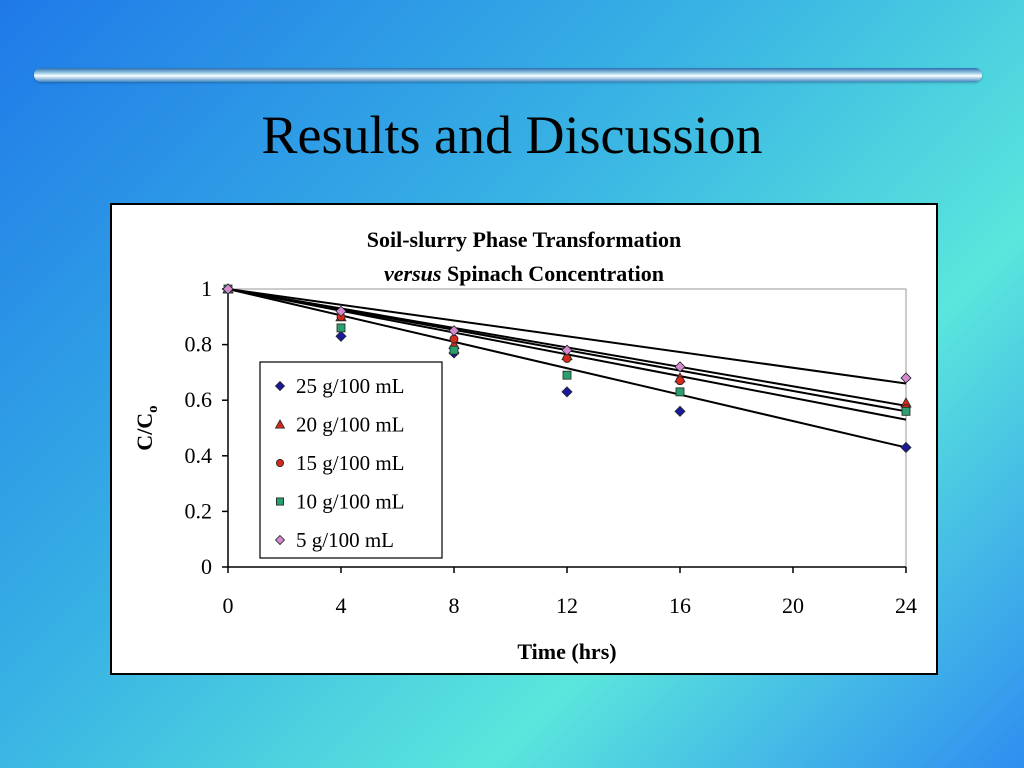 The image size is (1024, 768). Describe the element at coordinates (206, 288) in the screenshot. I see `y-tick-label: 1` at that location.